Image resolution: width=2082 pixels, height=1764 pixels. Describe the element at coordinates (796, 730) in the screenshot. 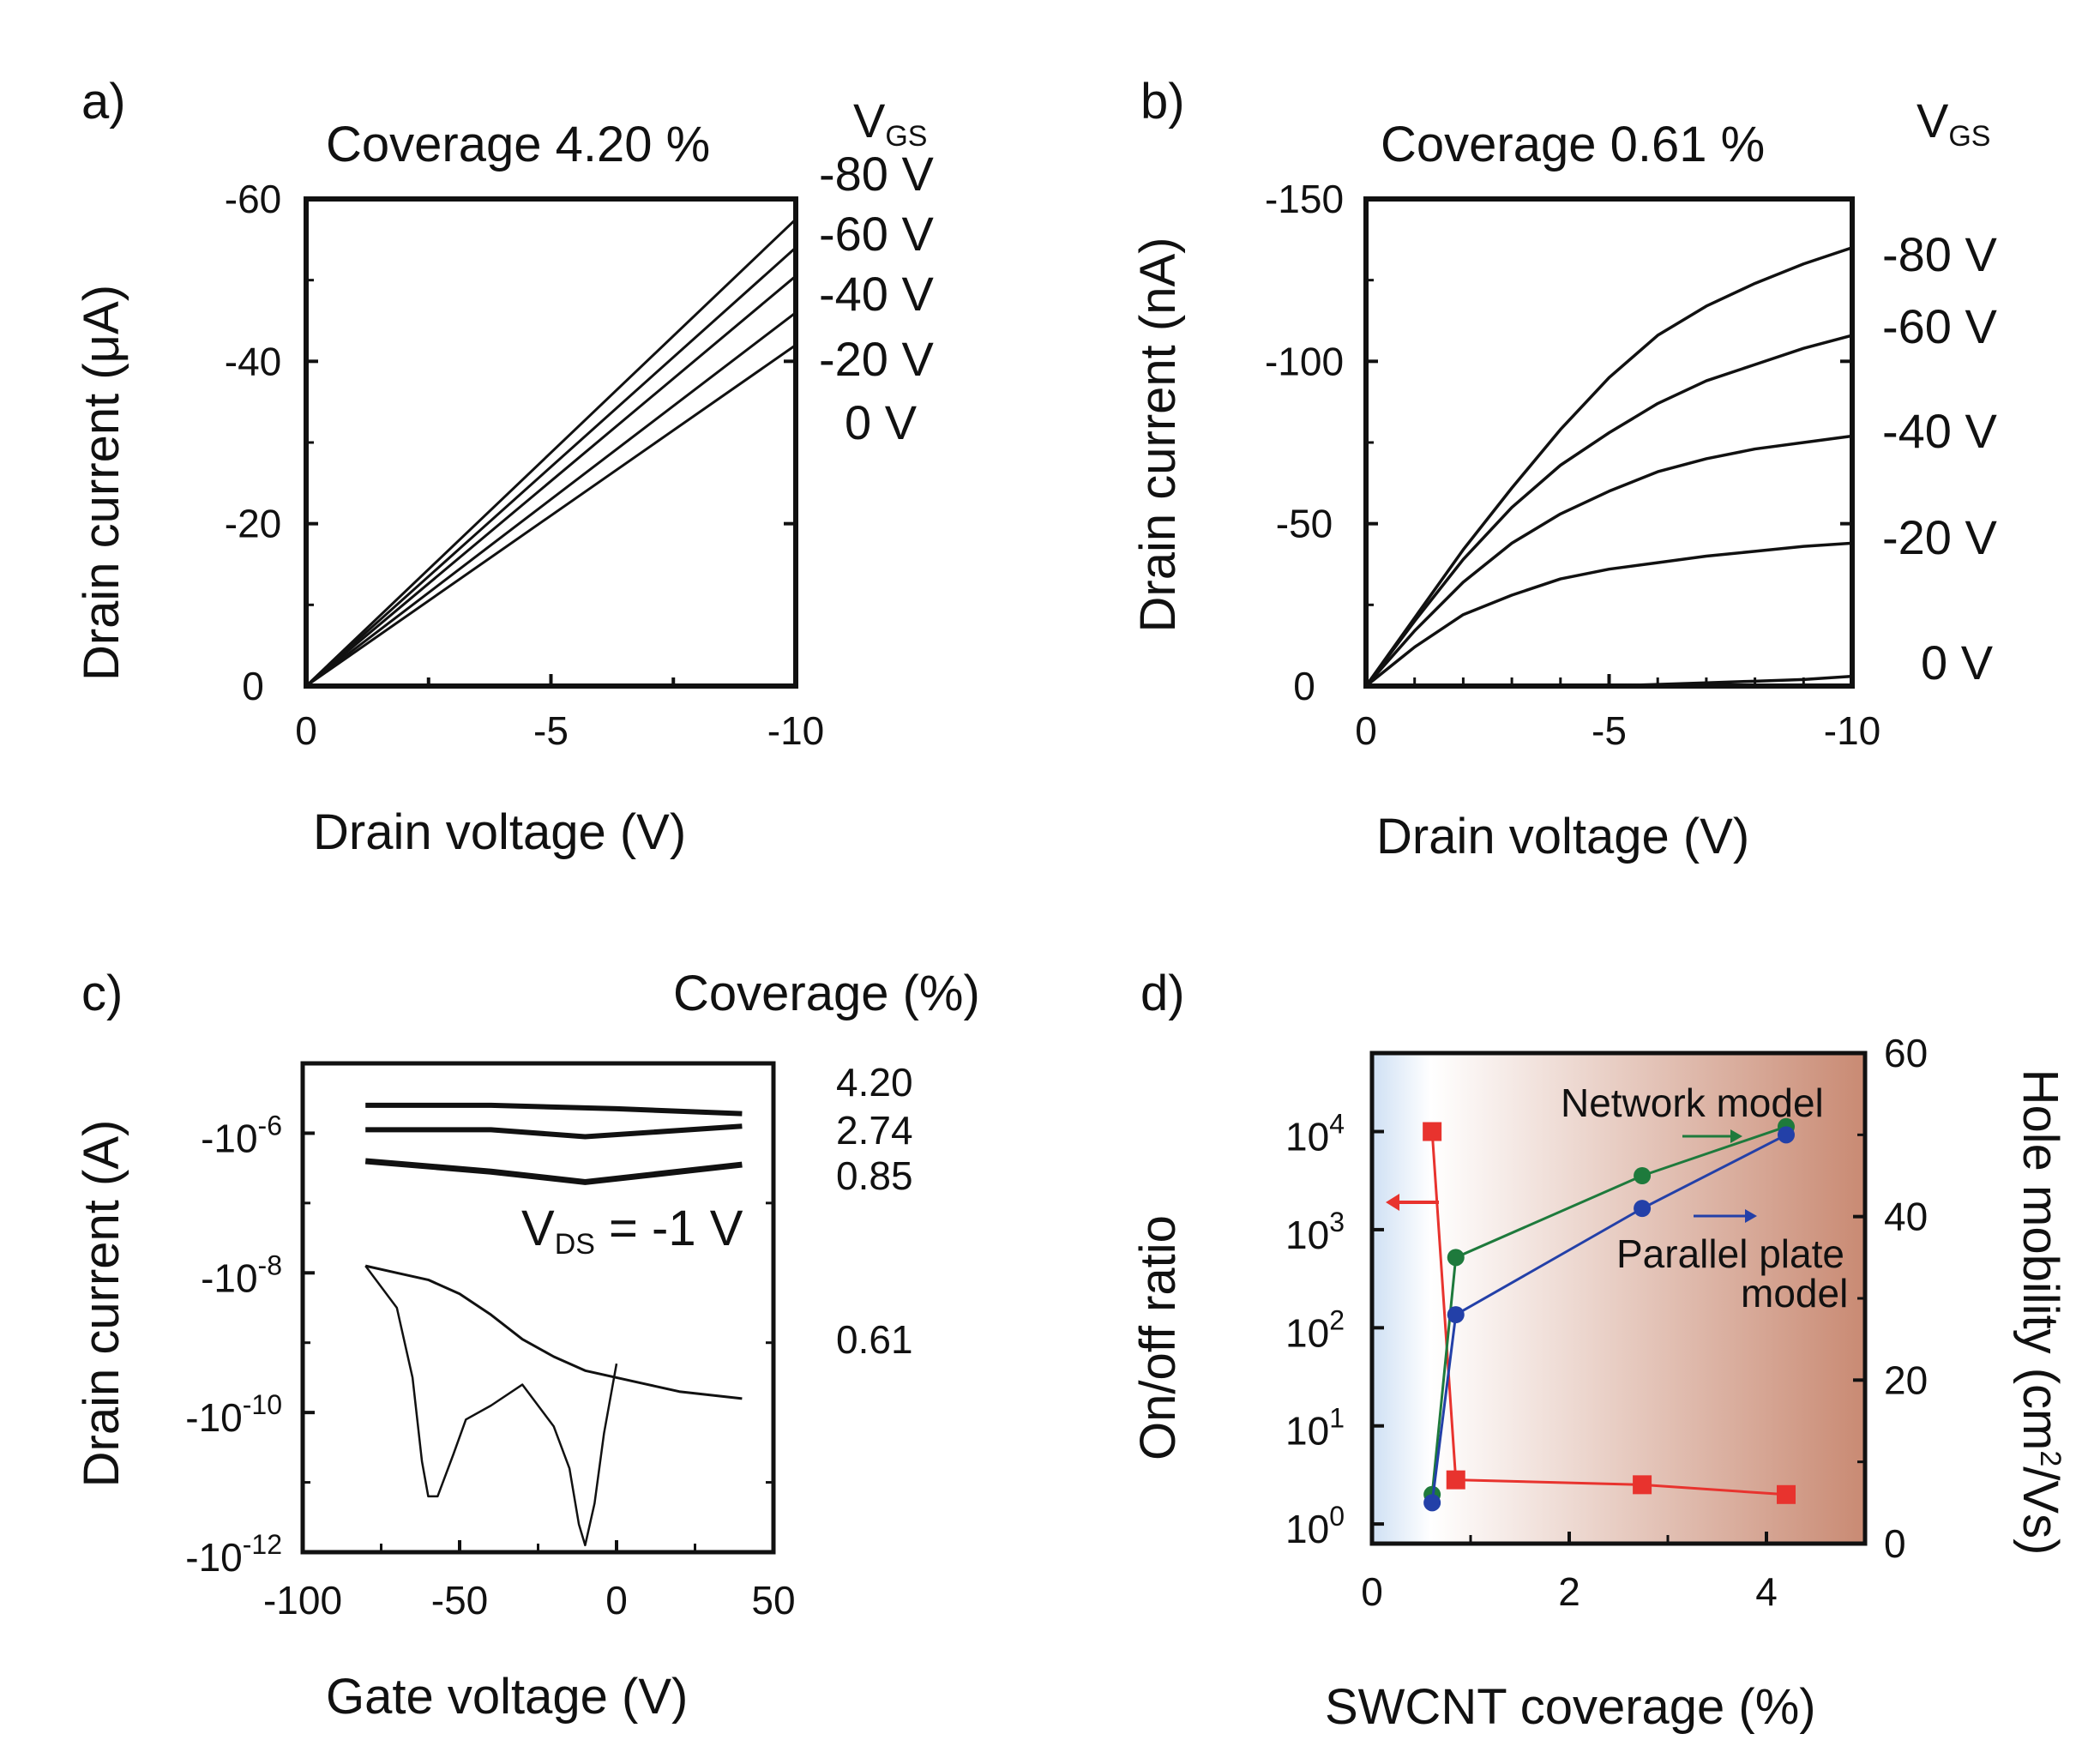

I see `panel-a-xtick-label: -10` at that location.